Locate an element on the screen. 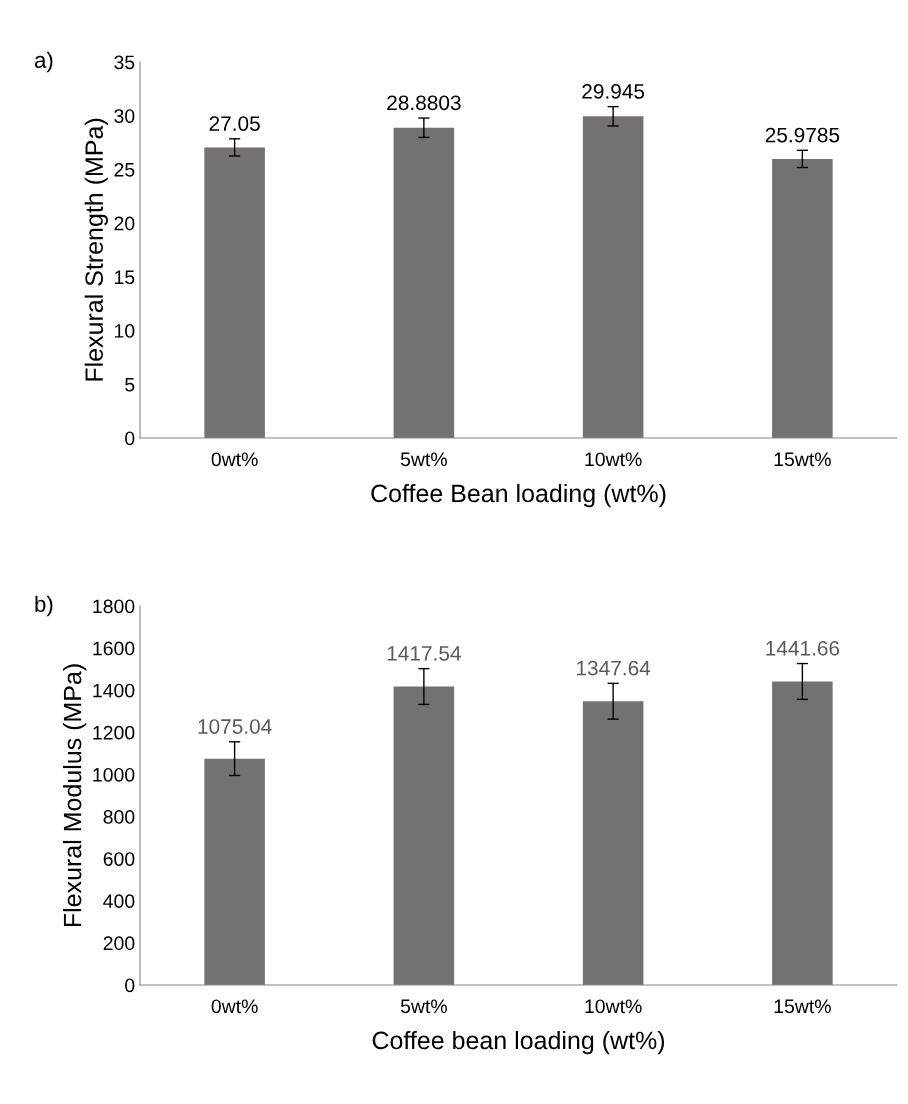  data-label: 1075.04 is located at coordinates (235, 726).